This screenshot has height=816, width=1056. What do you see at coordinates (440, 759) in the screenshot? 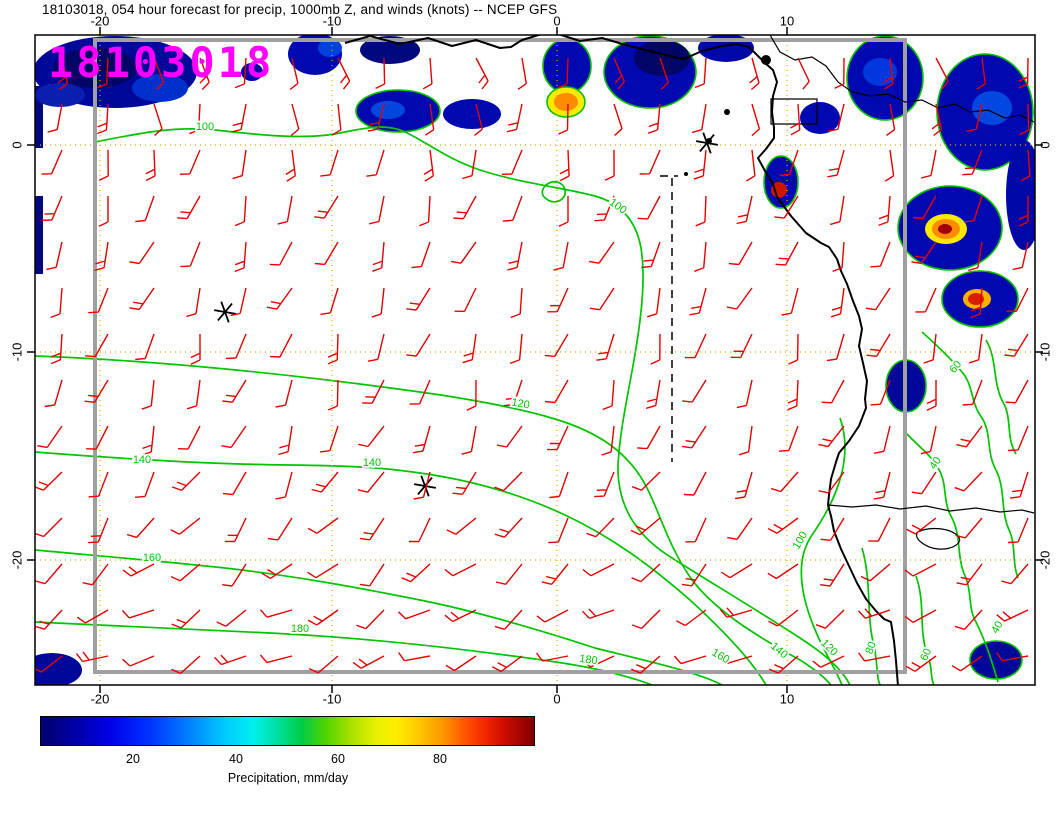
I see `colorbar-tick-80: 80` at bounding box center [440, 759].